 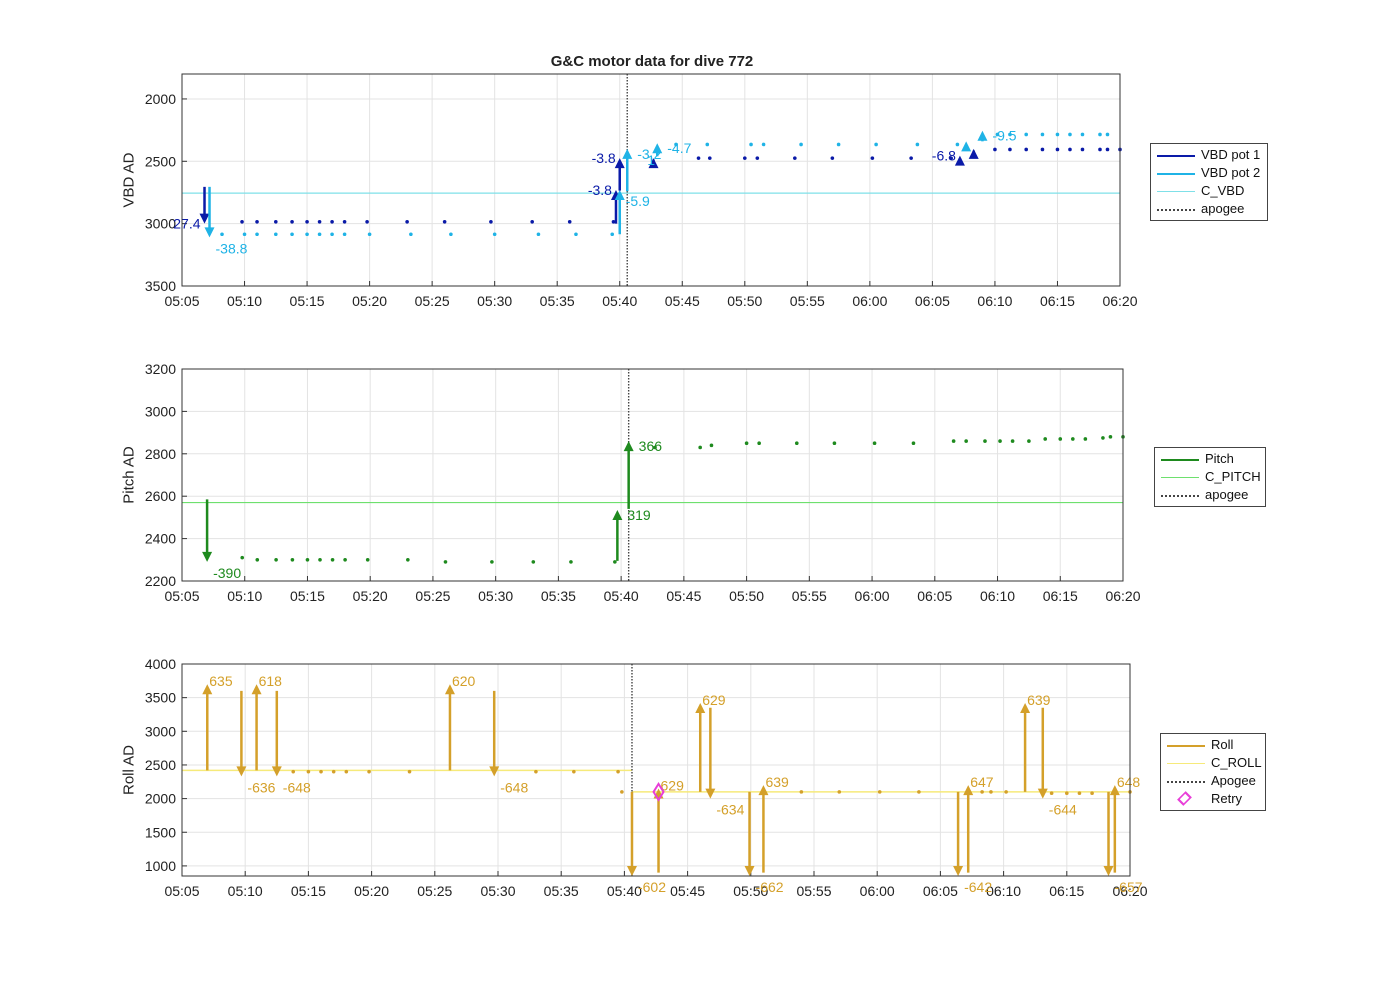 I want to click on move-label: -5.9, so click(x=638, y=201).